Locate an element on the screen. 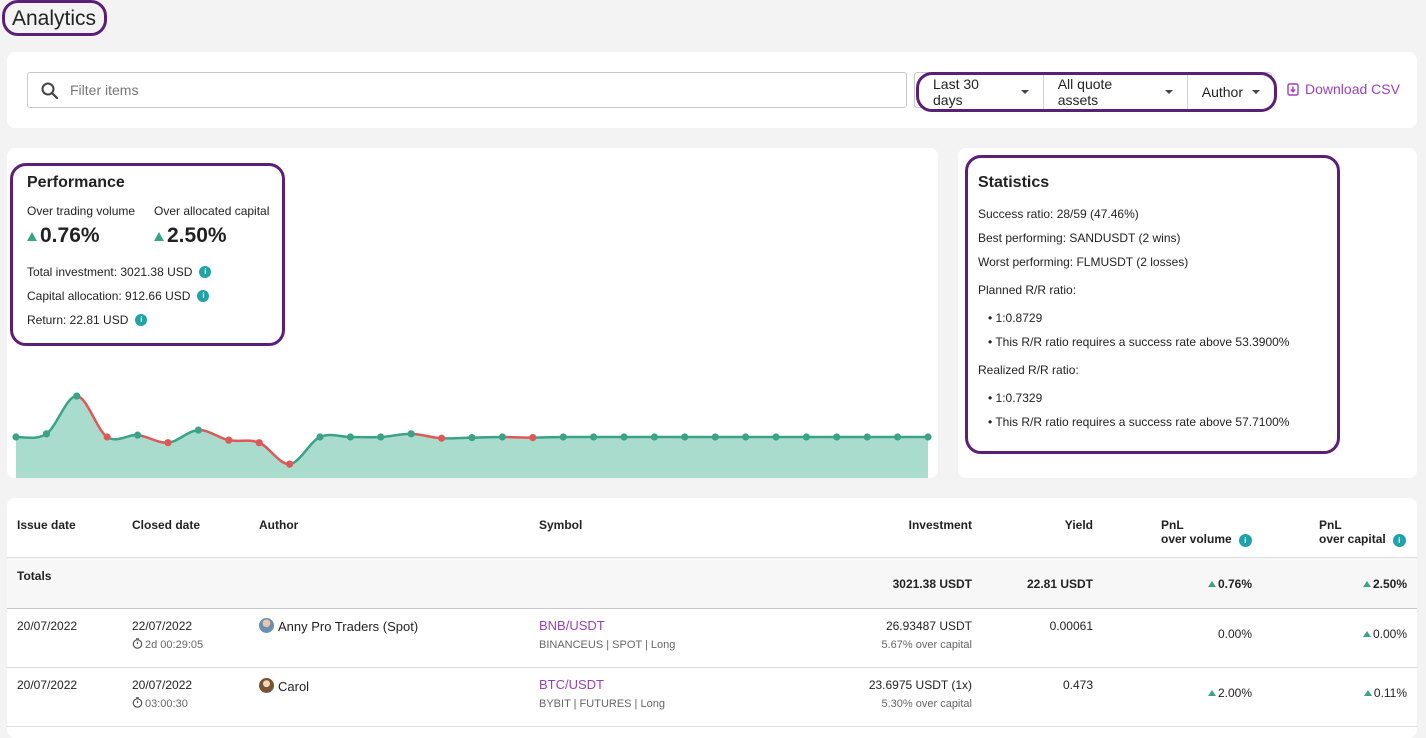 This screenshot has height=738, width=1426. header-author: Author is located at coordinates (278, 525).